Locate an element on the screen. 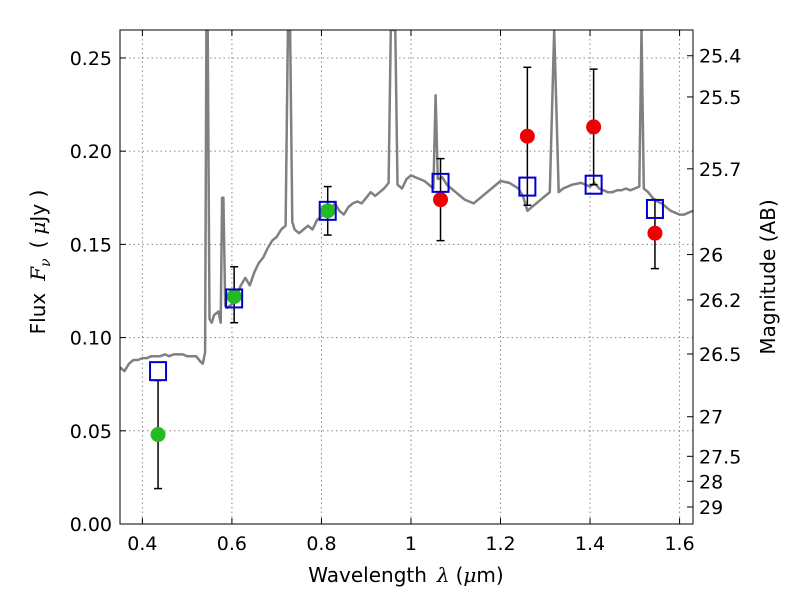  x-tick-label: 0.4 is located at coordinates (142, 544).